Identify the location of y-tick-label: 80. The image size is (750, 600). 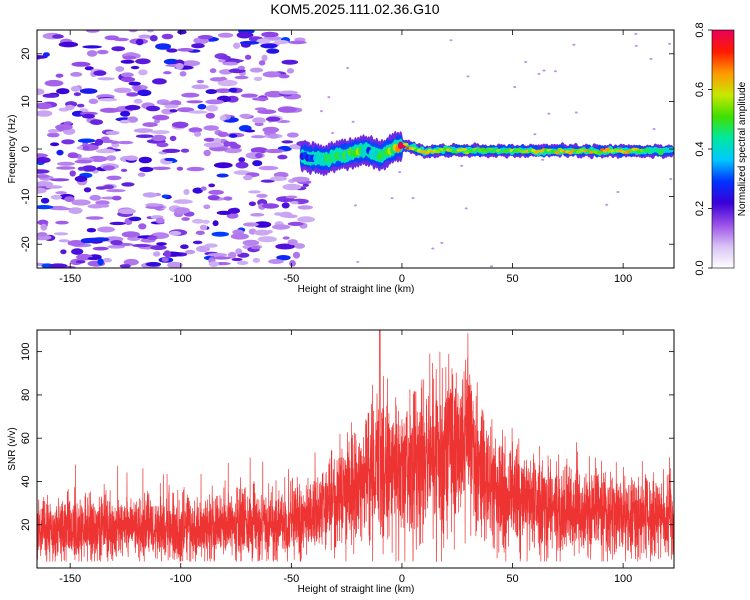
(26, 395).